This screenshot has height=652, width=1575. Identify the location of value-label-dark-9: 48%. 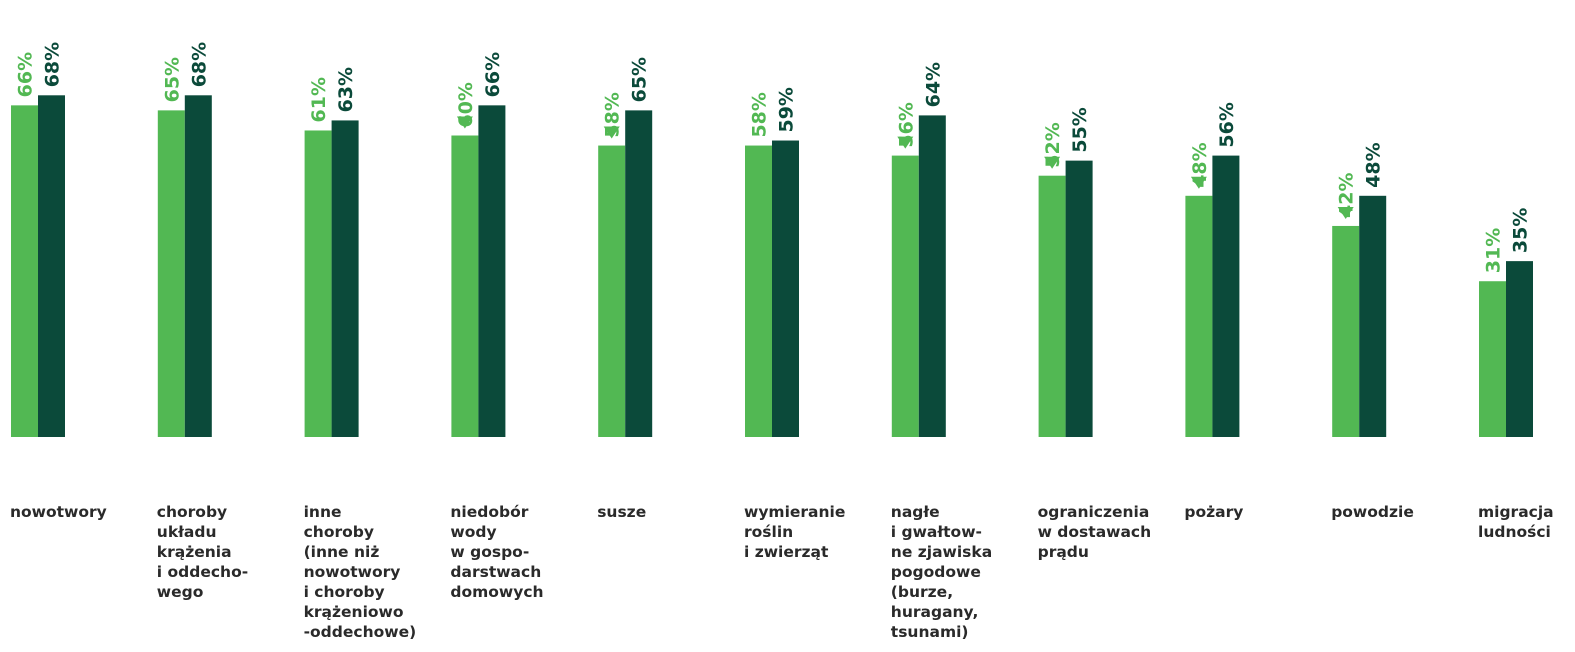
(1374, 164).